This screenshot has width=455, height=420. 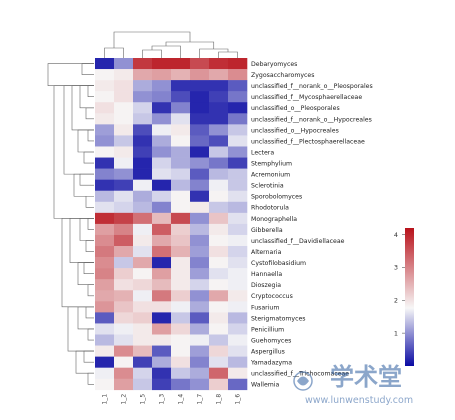 I want to click on row-label: Penicillium, so click(x=267, y=329).